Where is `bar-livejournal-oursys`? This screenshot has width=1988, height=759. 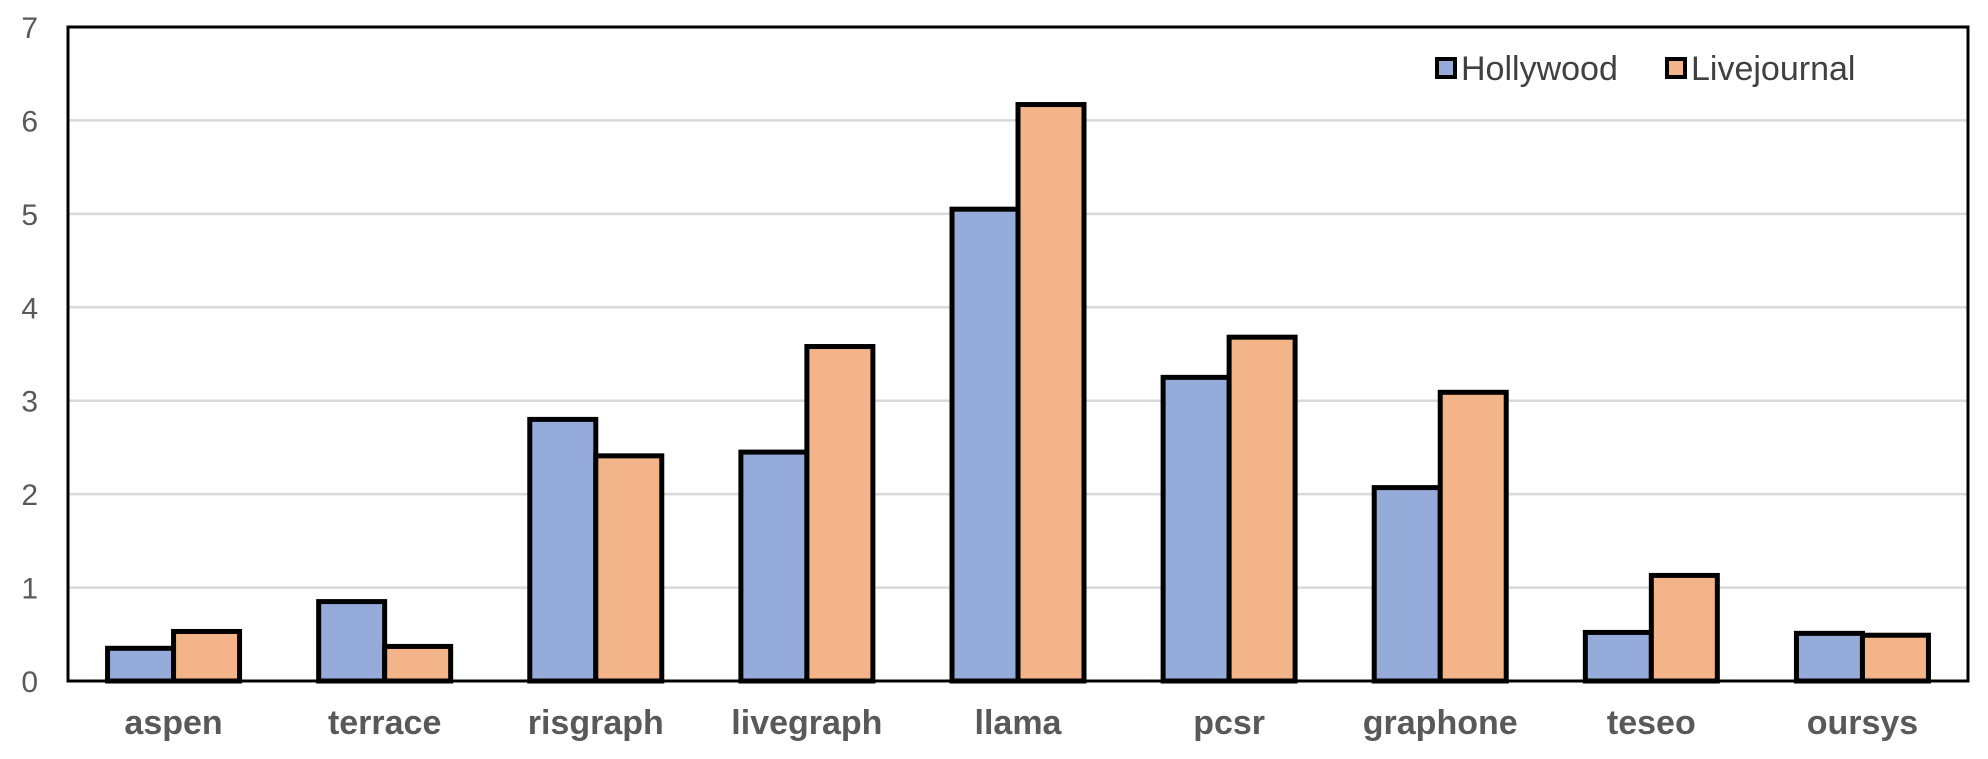 bar-livejournal-oursys is located at coordinates (1895, 658).